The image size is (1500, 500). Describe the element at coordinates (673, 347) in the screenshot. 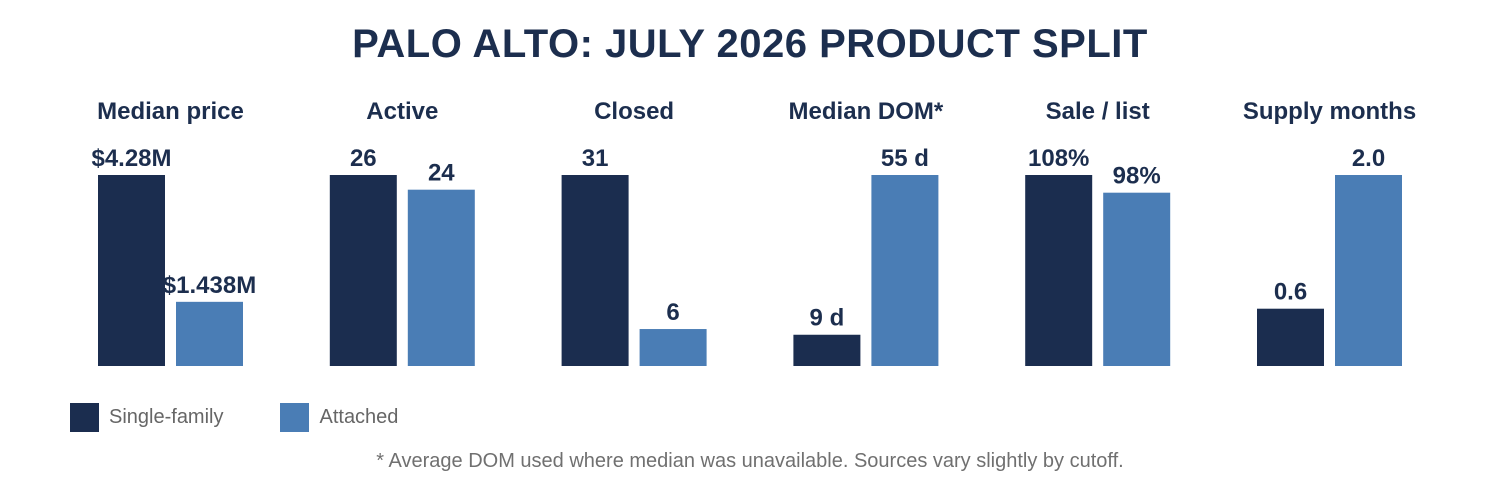

I see `bar-closed-attached` at that location.